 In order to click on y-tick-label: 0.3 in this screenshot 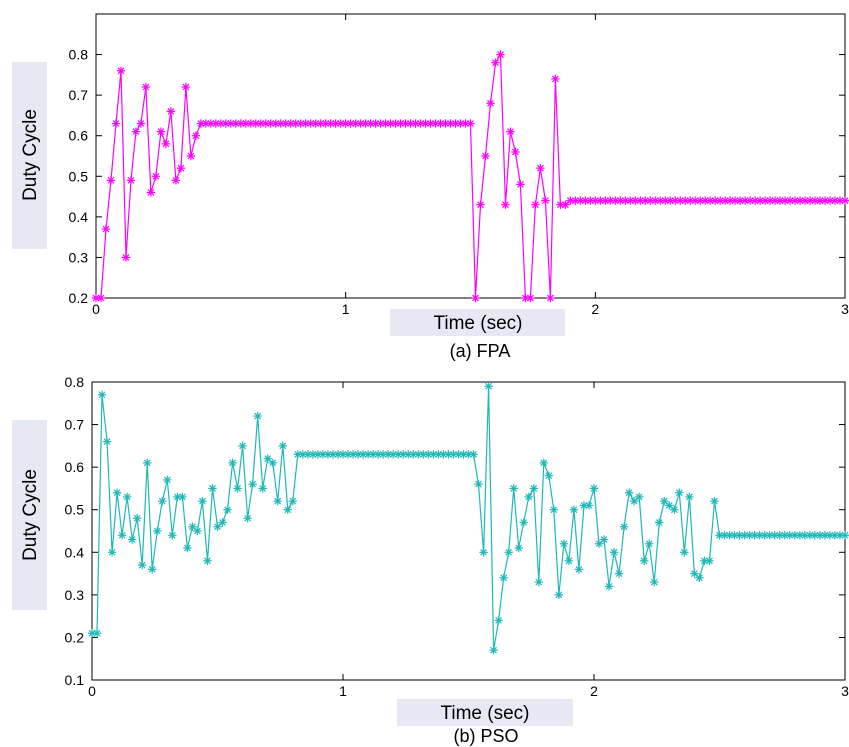, I will do `click(75, 595)`.